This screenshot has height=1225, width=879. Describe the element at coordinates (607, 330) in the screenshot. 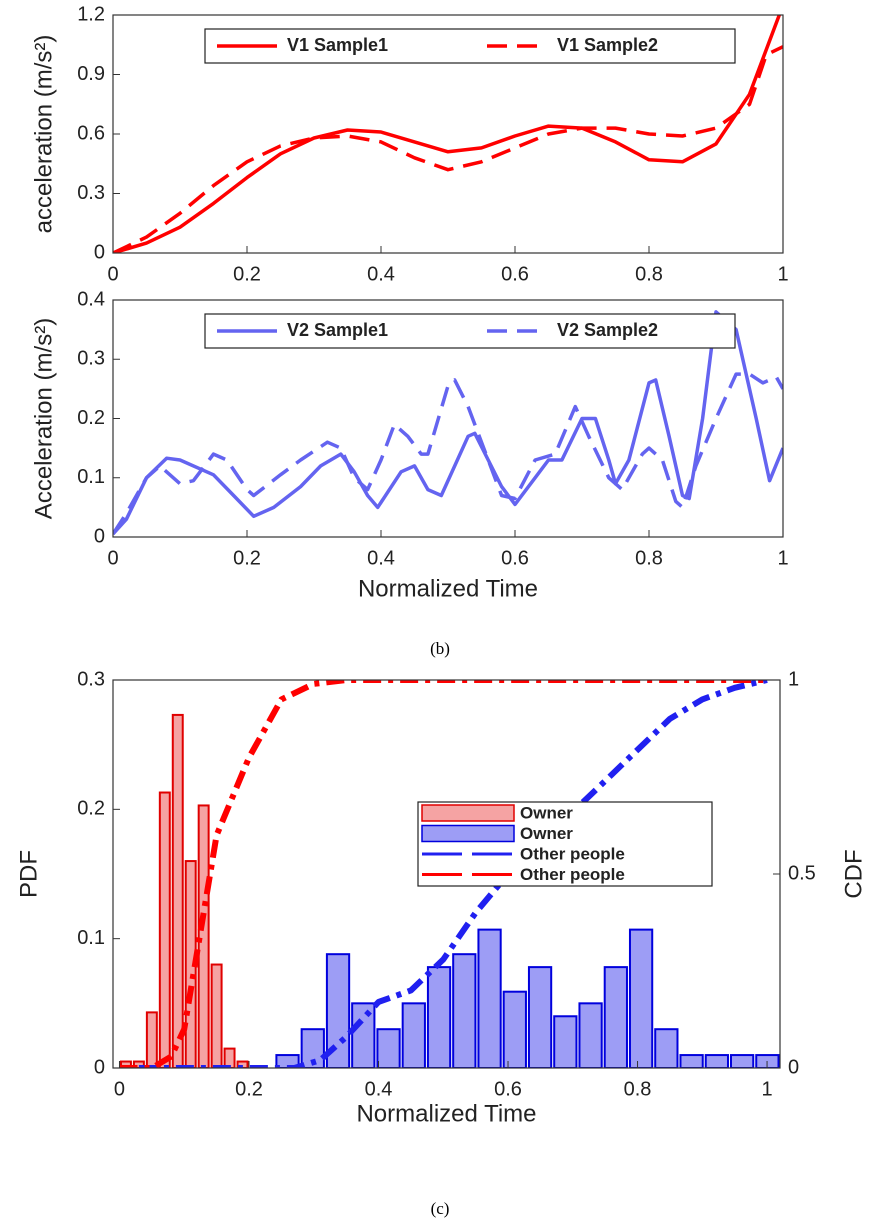

I see `legend-label: V2 Sample2` at that location.